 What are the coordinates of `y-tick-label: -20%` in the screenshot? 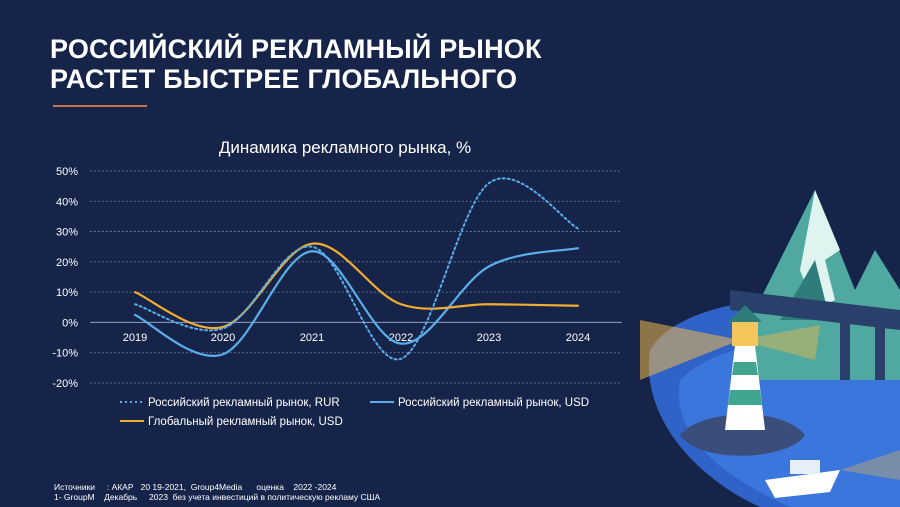 It's located at (65, 384).